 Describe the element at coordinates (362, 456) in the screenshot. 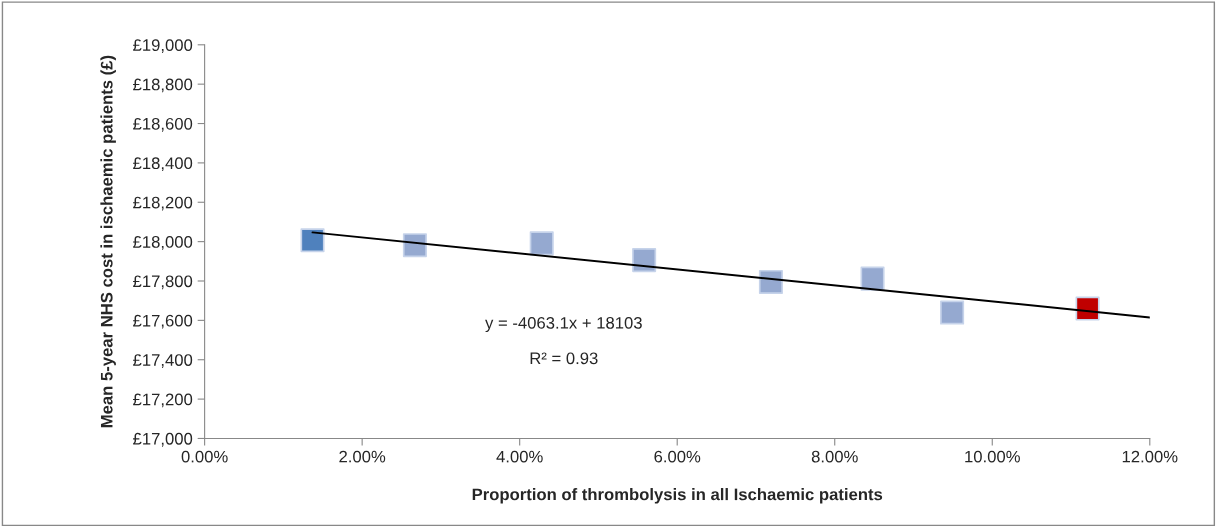

I see `x-tick-label: 2.00%` at that location.